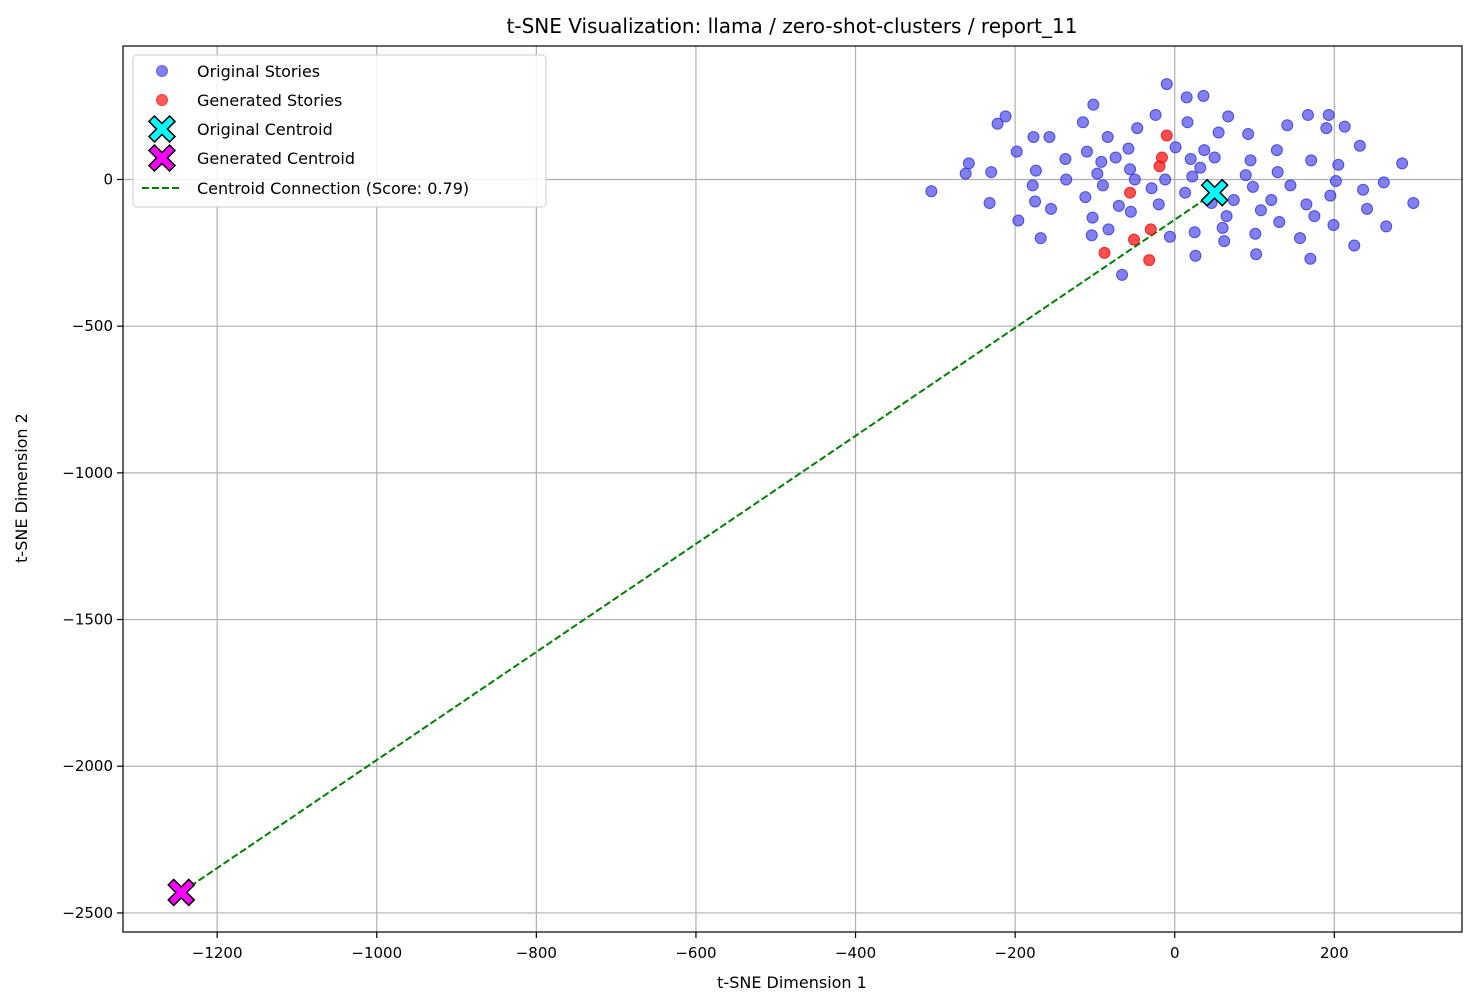 The width and height of the screenshot is (1476, 1006). What do you see at coordinates (1175, 953) in the screenshot?
I see `x-tick-label: 0` at bounding box center [1175, 953].